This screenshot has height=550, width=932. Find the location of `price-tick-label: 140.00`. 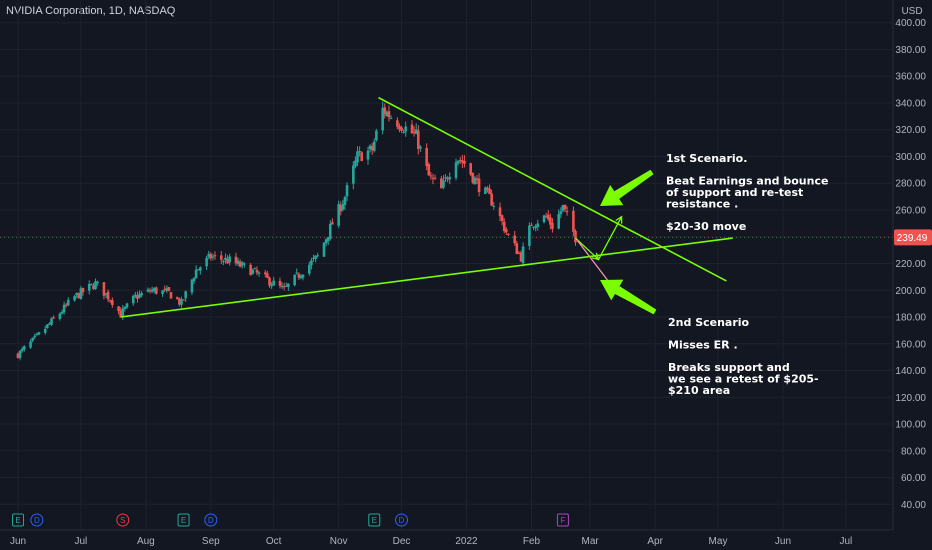

price-tick-label: 140.00 is located at coordinates (910, 371).